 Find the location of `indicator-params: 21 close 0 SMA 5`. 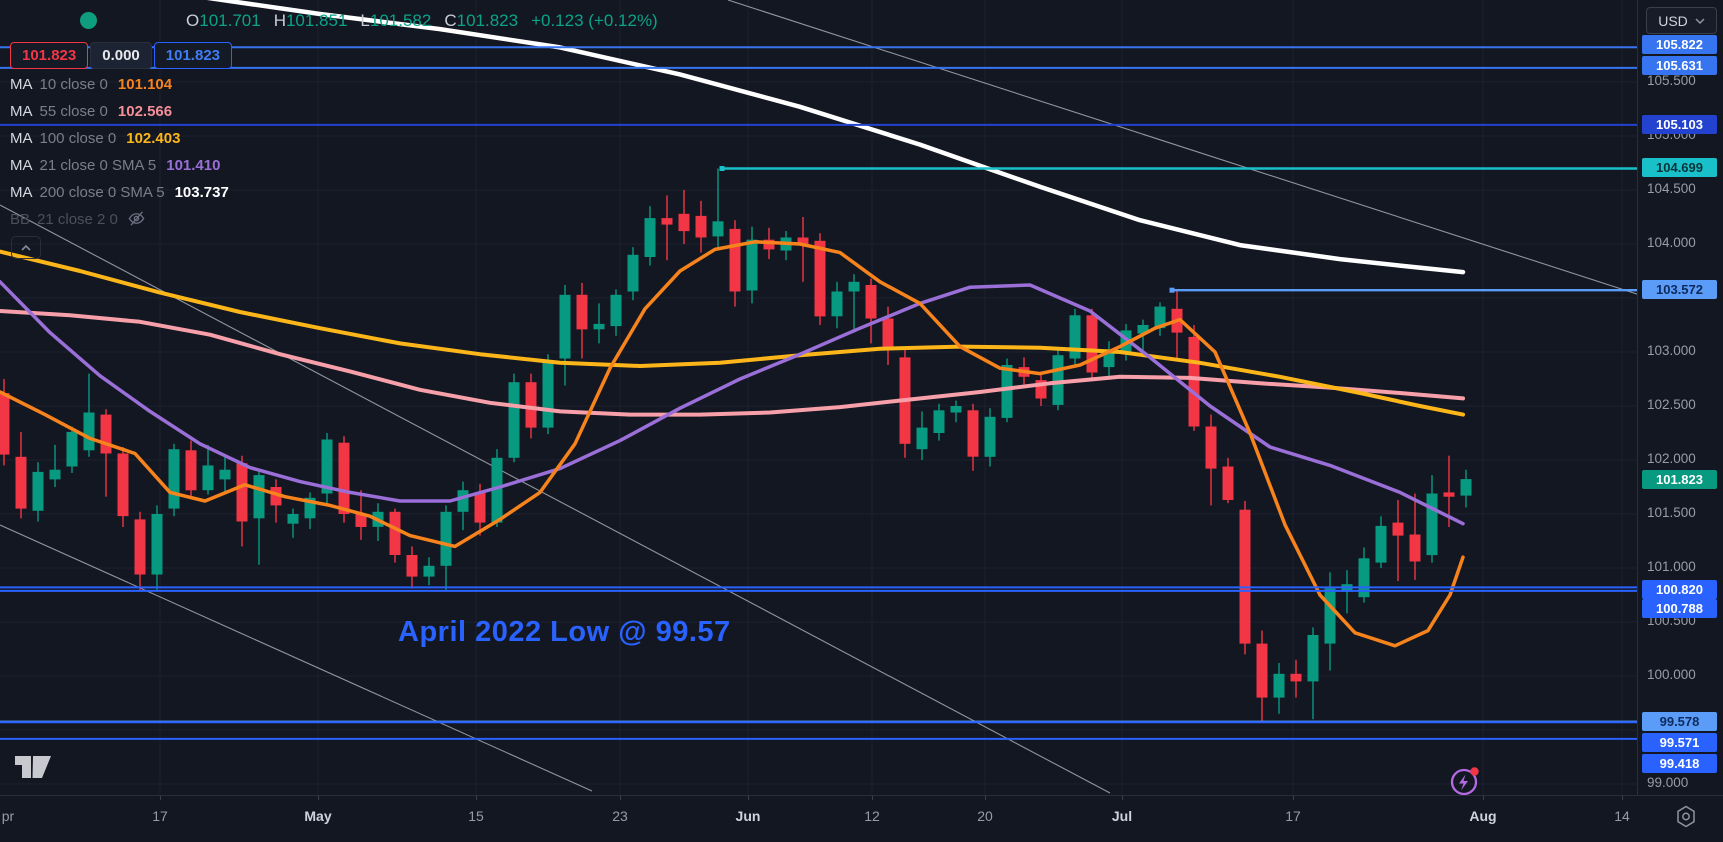

indicator-params: 21 close 0 SMA 5 is located at coordinates (98, 165).